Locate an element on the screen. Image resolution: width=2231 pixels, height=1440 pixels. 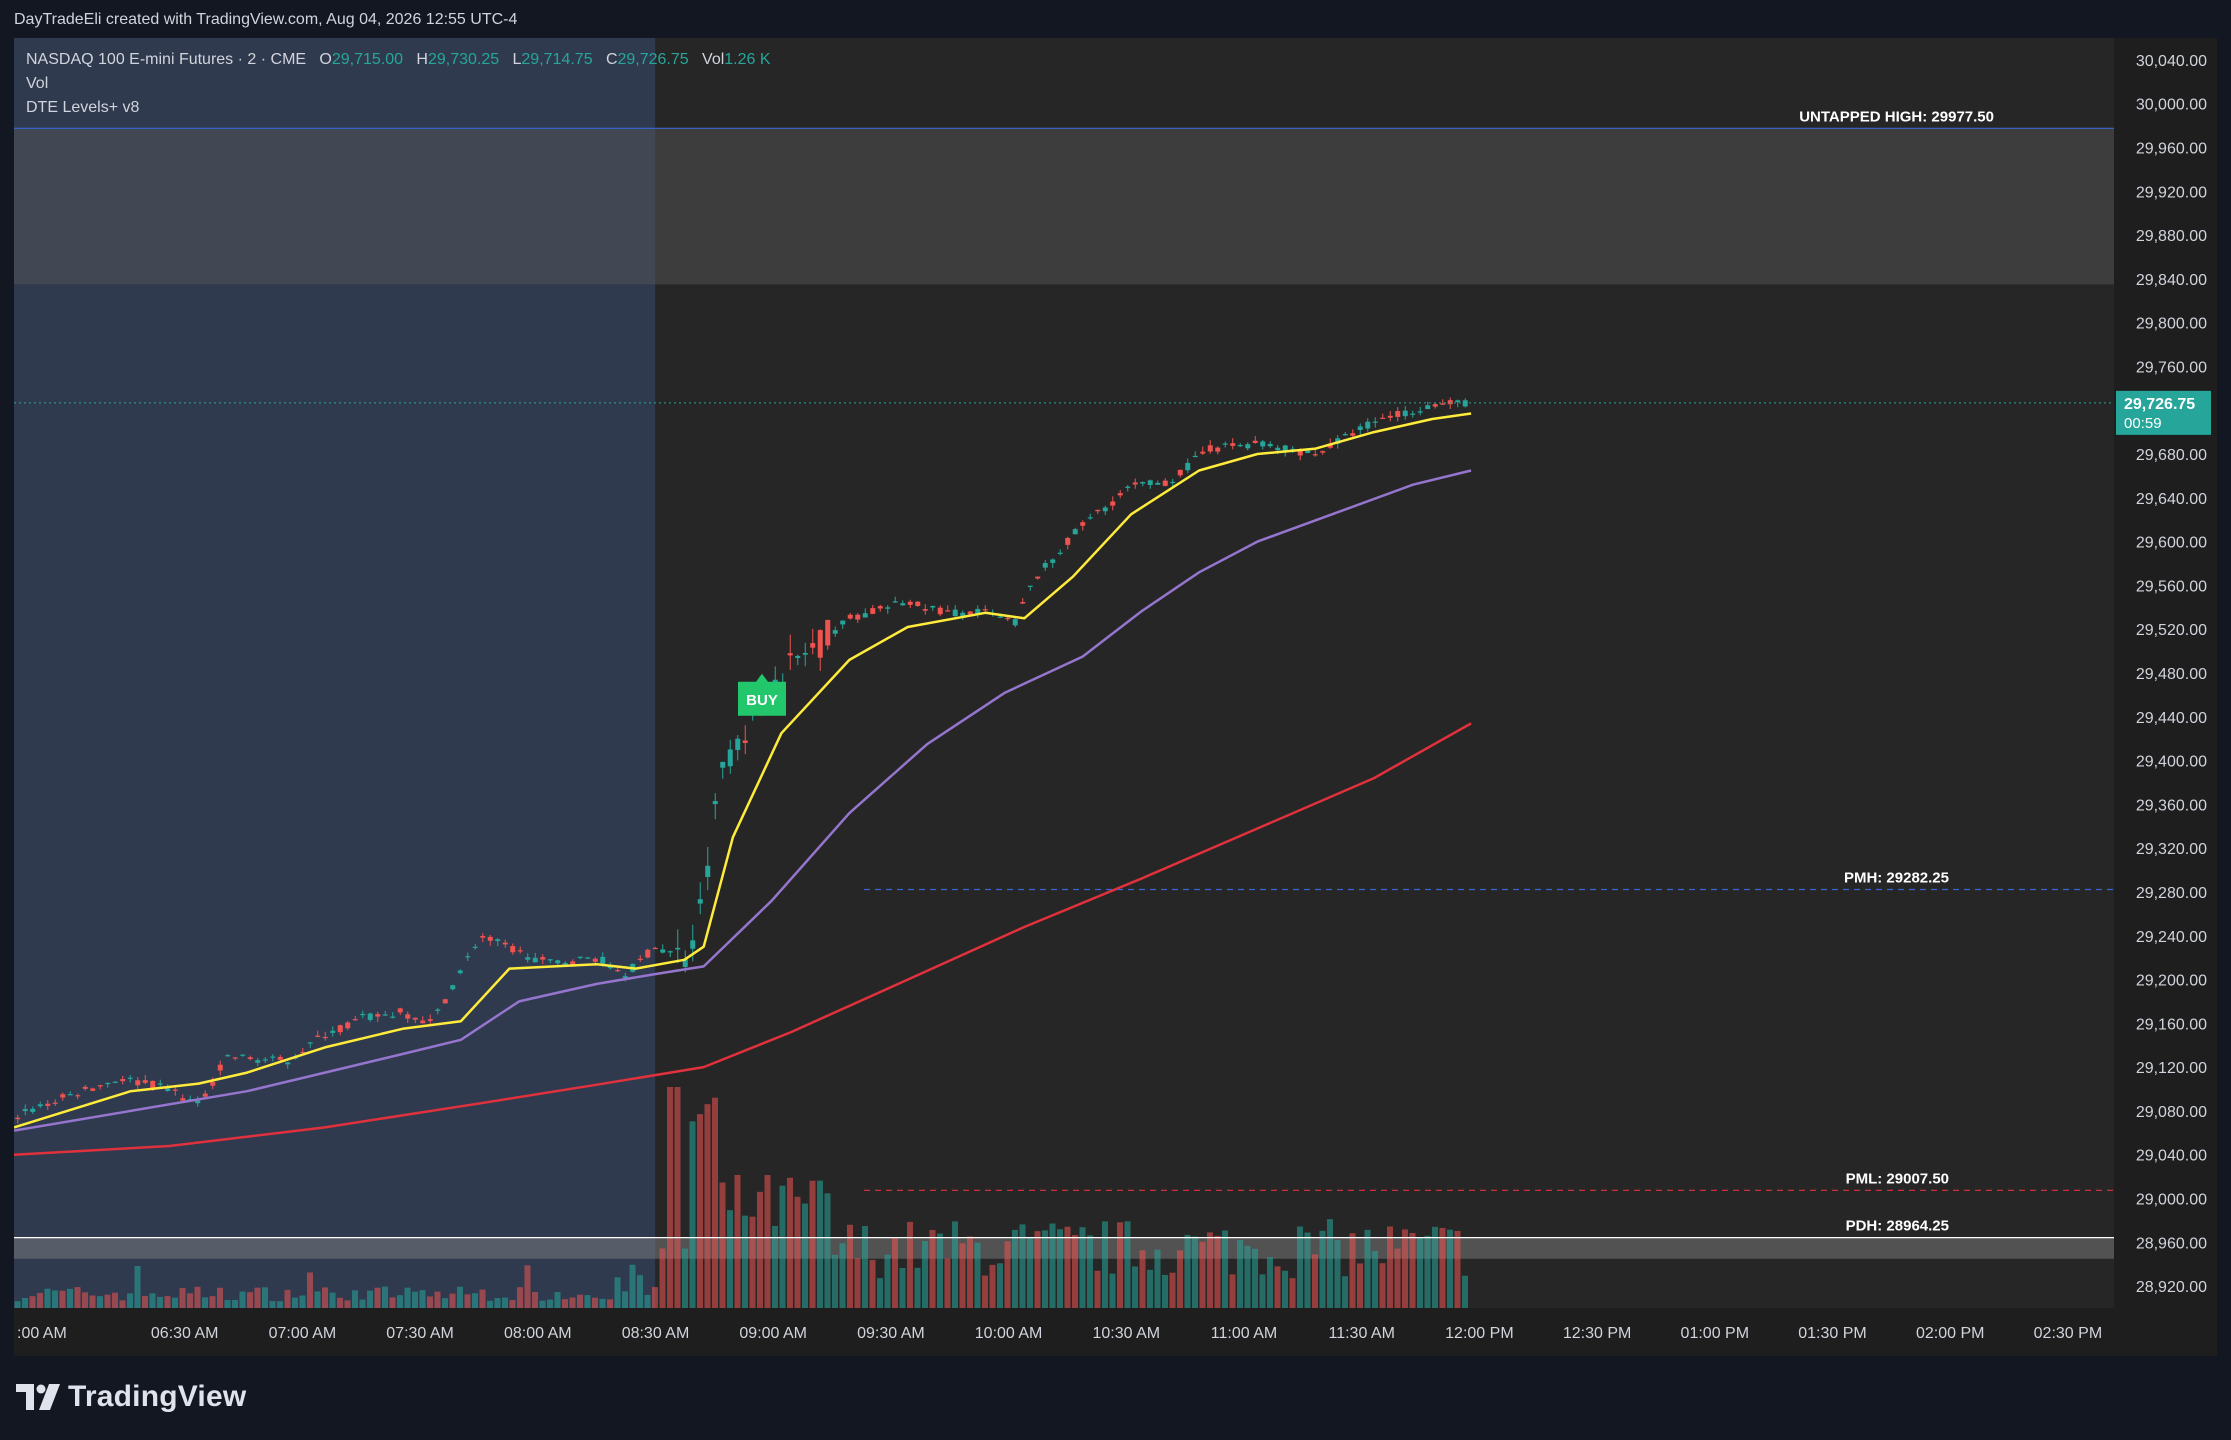
time-axis is located at coordinates (1115, 1332).